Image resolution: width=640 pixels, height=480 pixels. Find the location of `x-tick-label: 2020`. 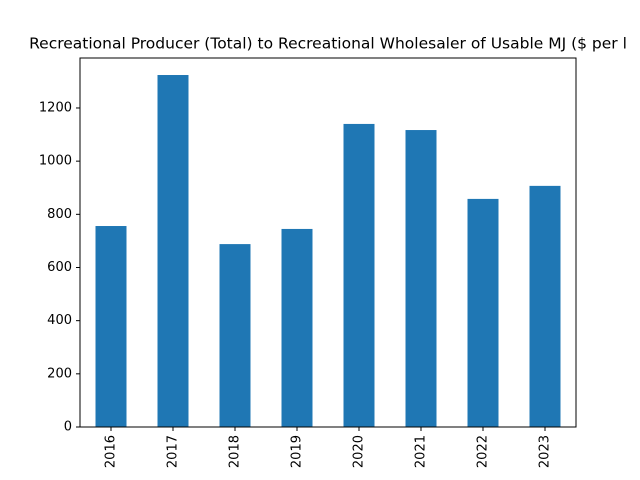

x-tick-label: 2020 is located at coordinates (359, 451).